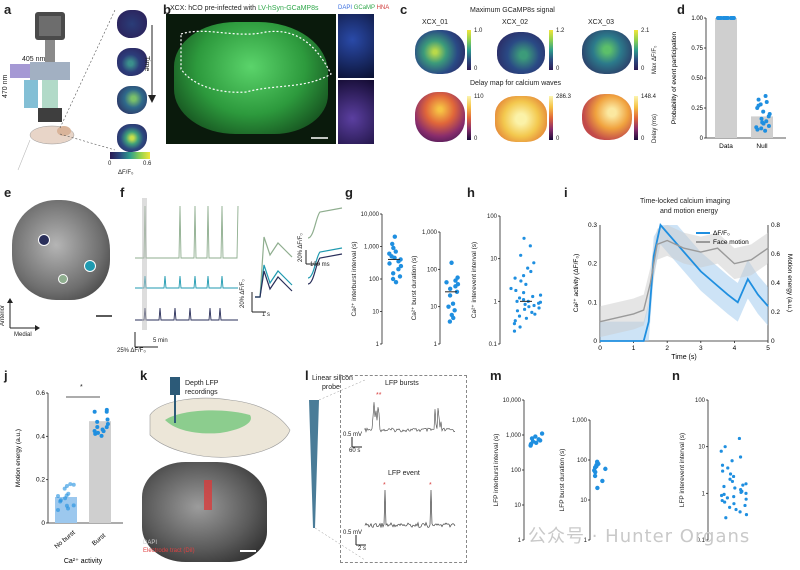 The height and width of the screenshot is (570, 800). Describe the element at coordinates (576, 283) in the screenshot. I see `i-ylabel: Ca²⁺ activity (ΔF/F₀)` at that location.